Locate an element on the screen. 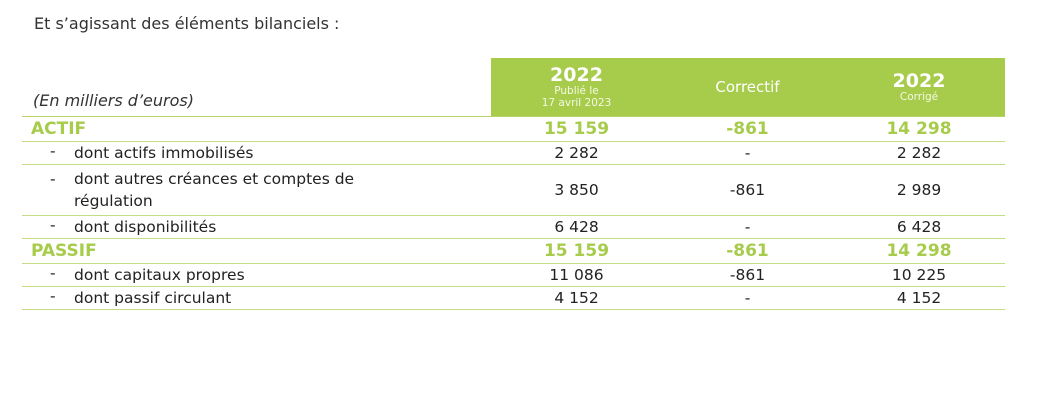 This screenshot has height=402, width=1049. section-row-passif: PASSIF 15 159 -861 14 298 is located at coordinates (513, 251).